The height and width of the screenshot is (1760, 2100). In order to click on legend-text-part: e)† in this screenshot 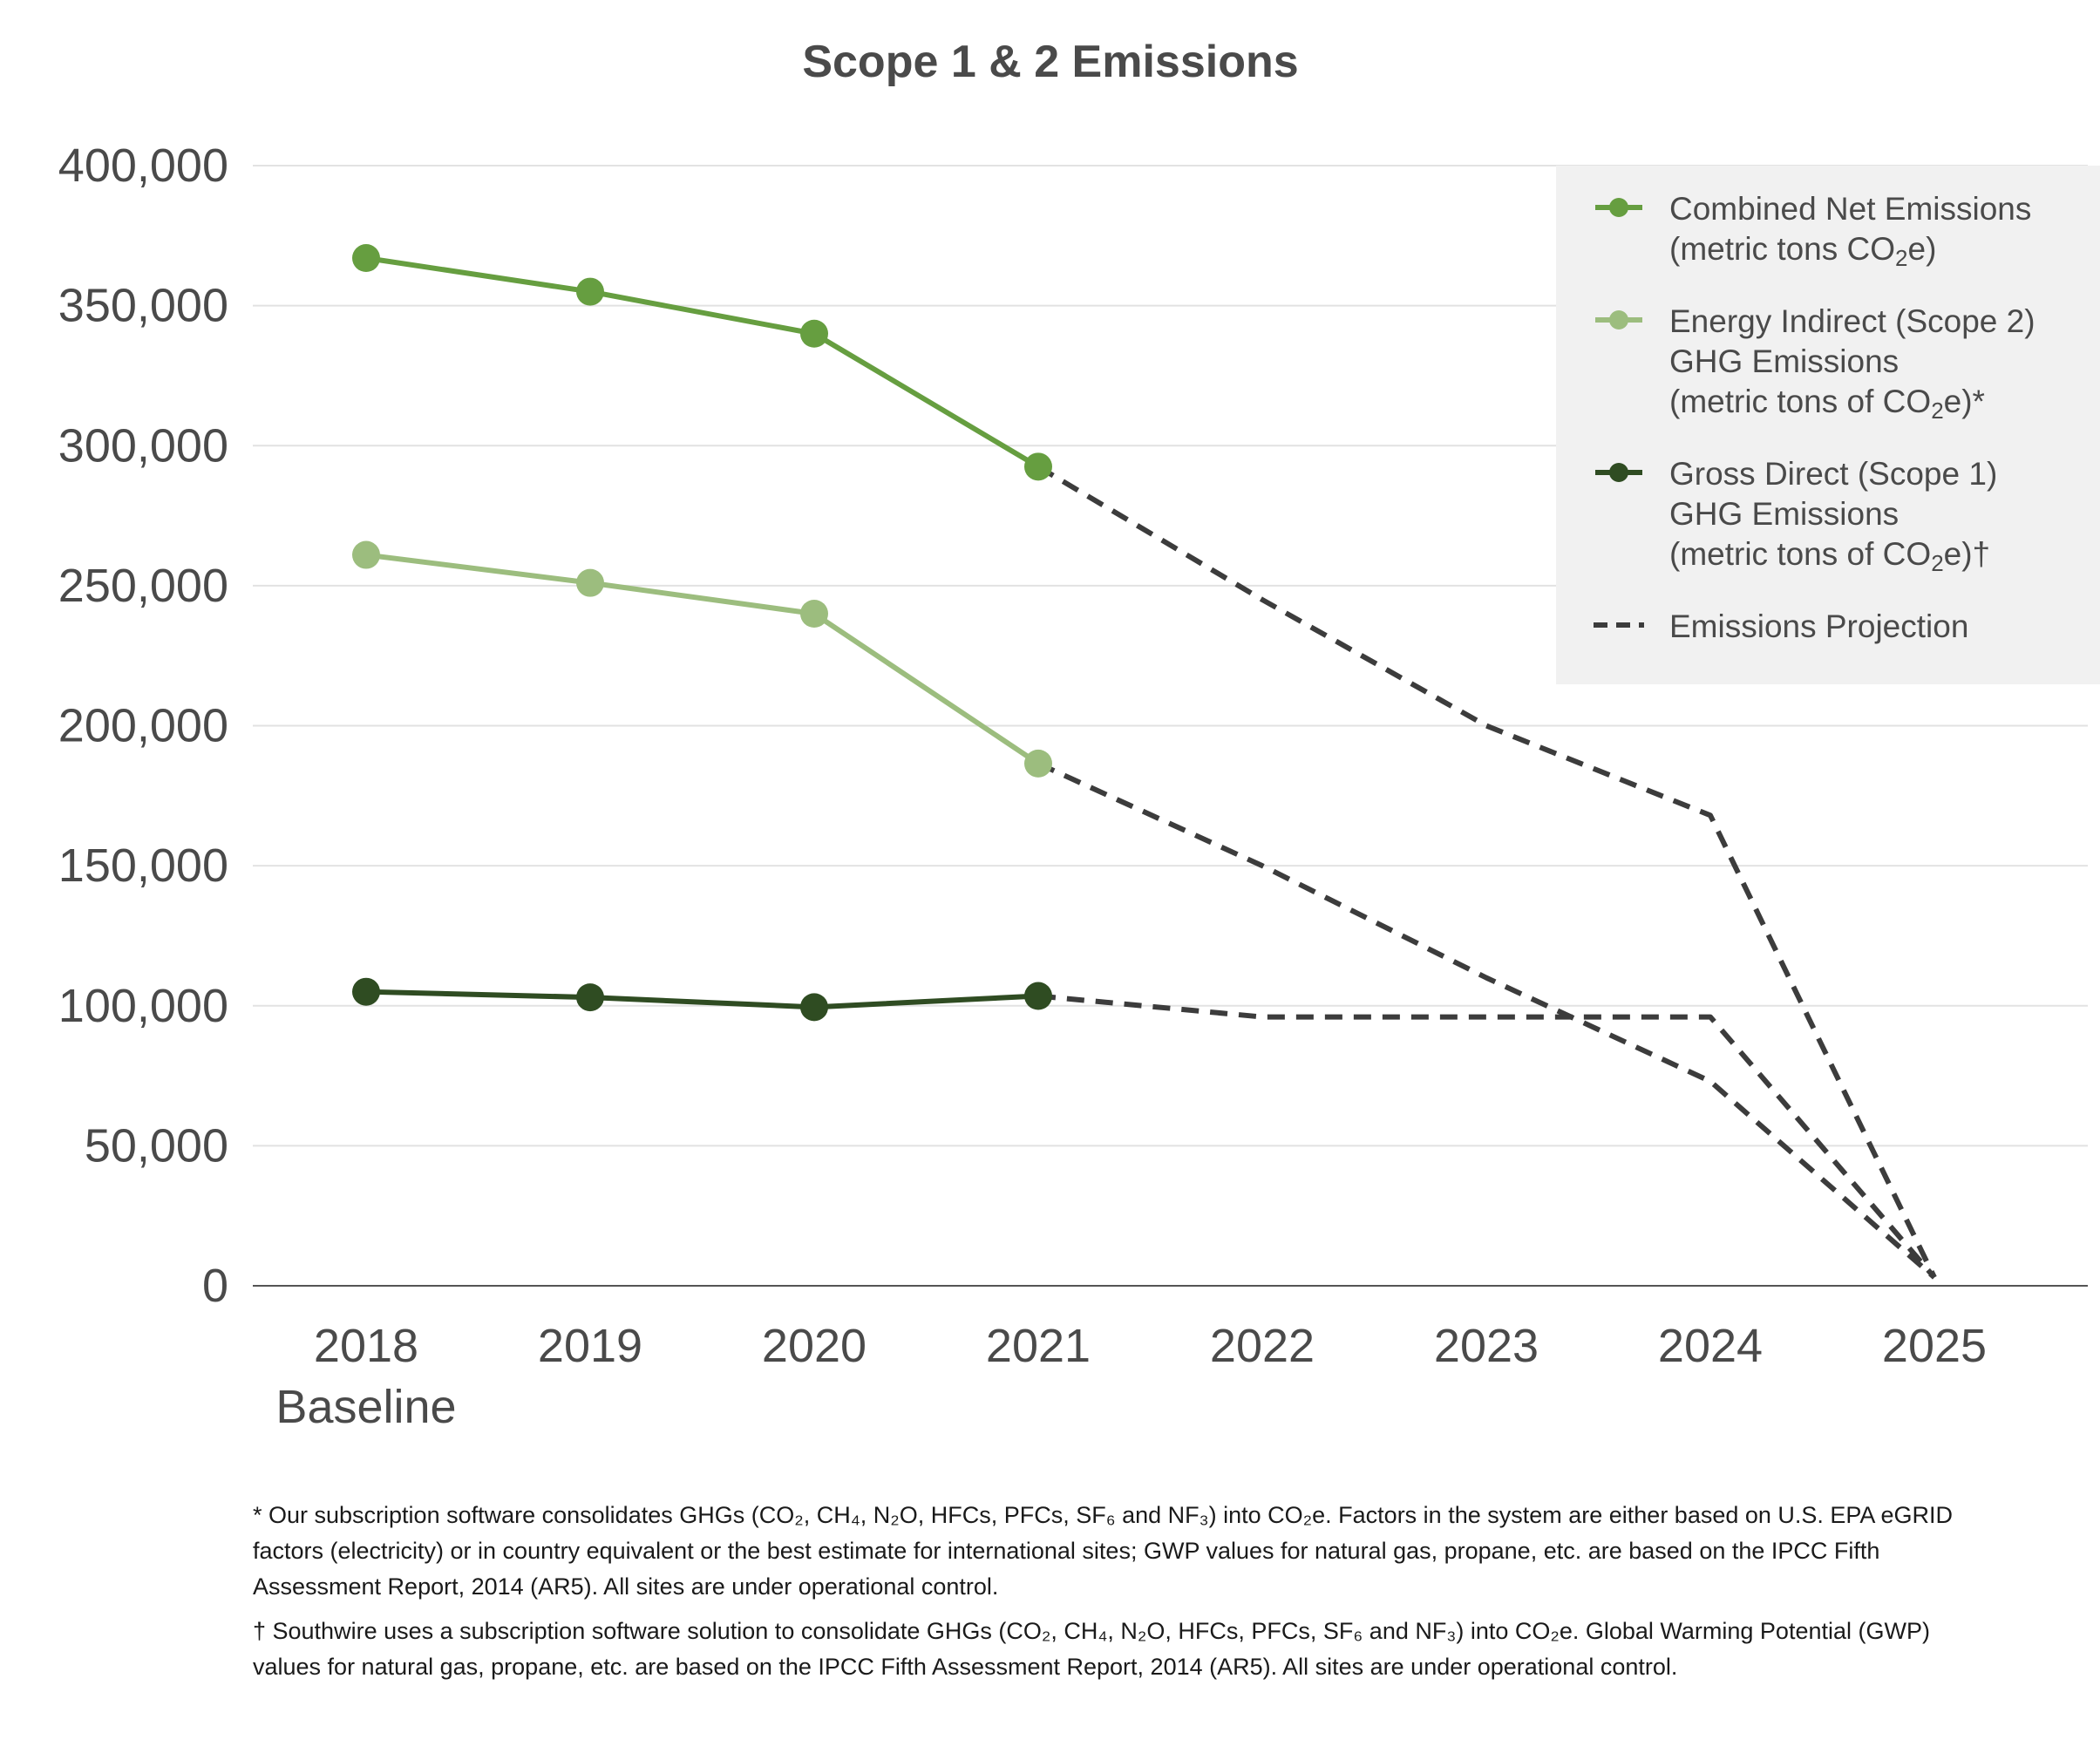, I will do `click(1967, 554)`.